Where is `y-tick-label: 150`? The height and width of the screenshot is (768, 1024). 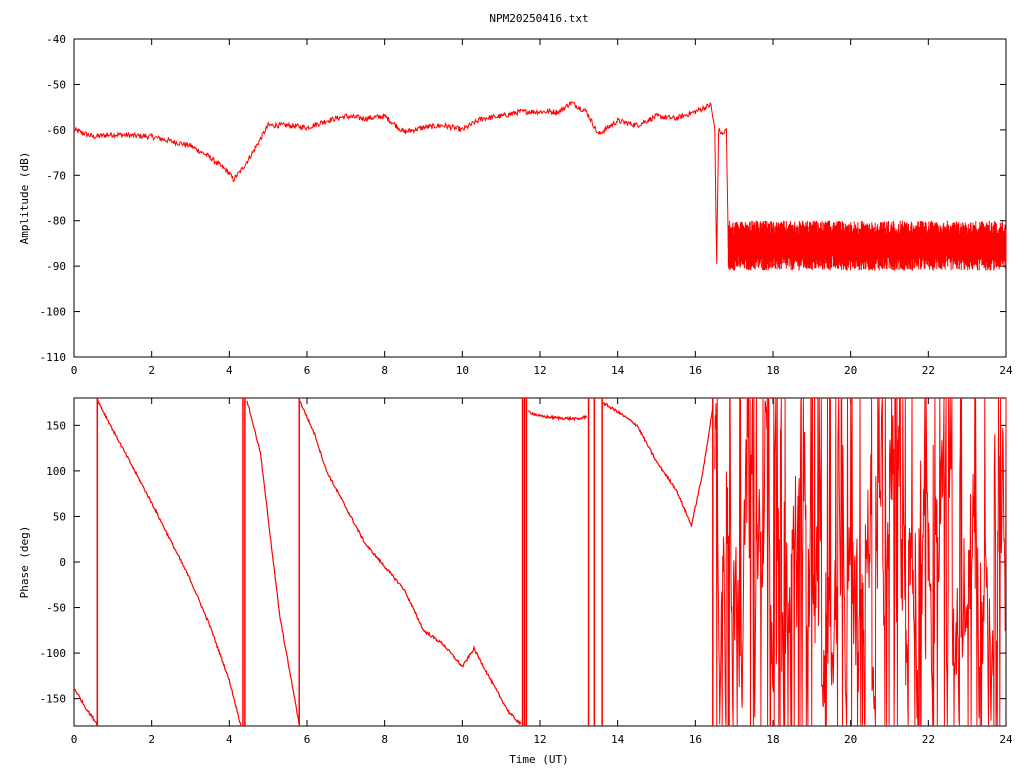 y-tick-label: 150 is located at coordinates (56, 425).